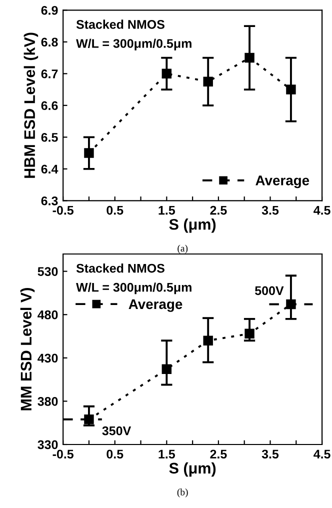  What do you see at coordinates (49, 169) in the screenshot?
I see `y-tick-label: 6.4` at bounding box center [49, 169].